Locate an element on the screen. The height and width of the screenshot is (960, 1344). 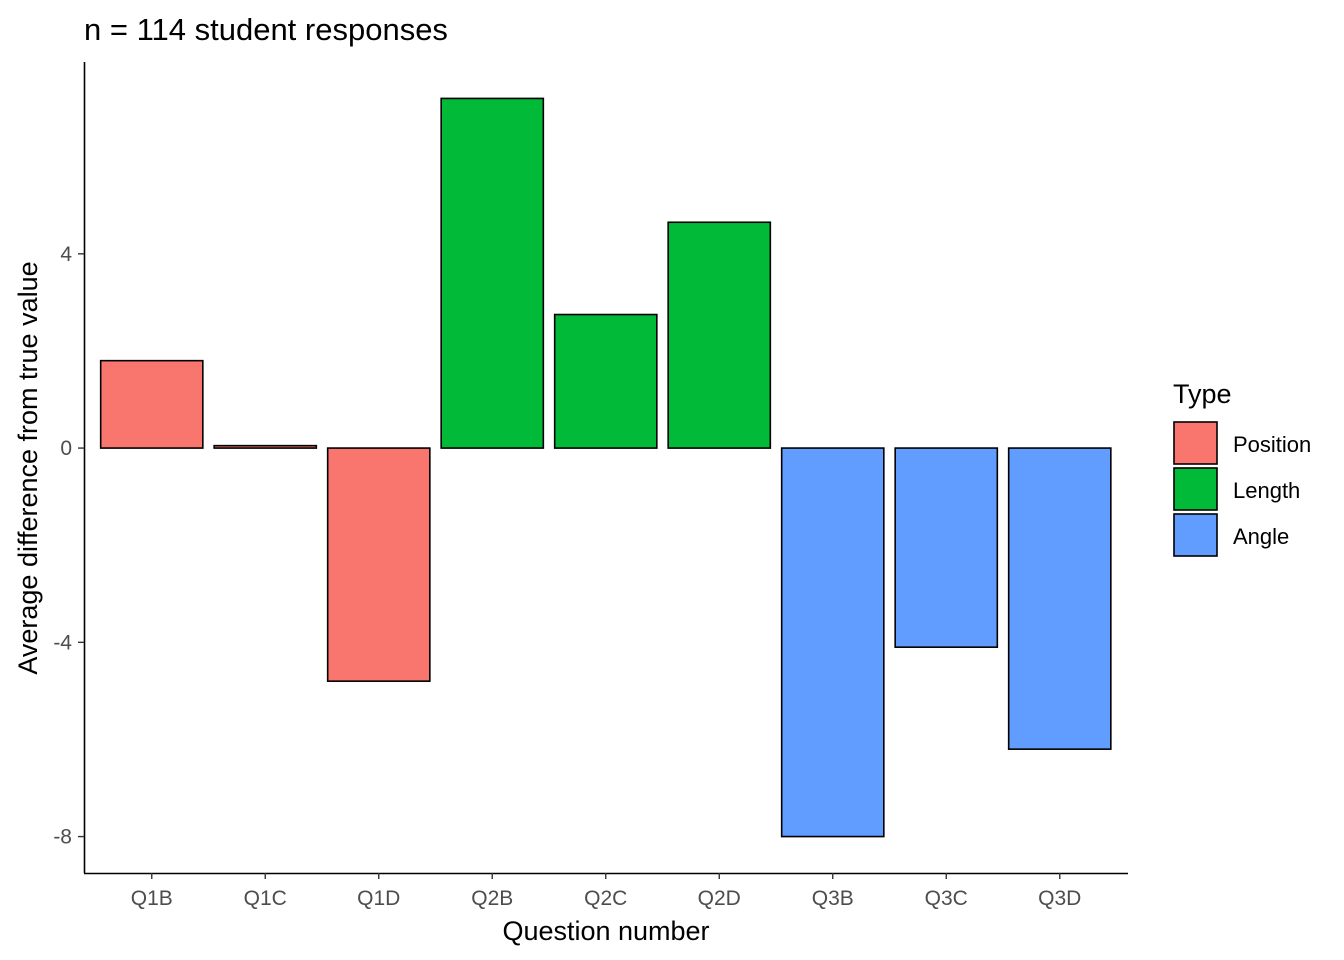
legend-entries: Position Length Angle is located at coordinates (1242, 489).